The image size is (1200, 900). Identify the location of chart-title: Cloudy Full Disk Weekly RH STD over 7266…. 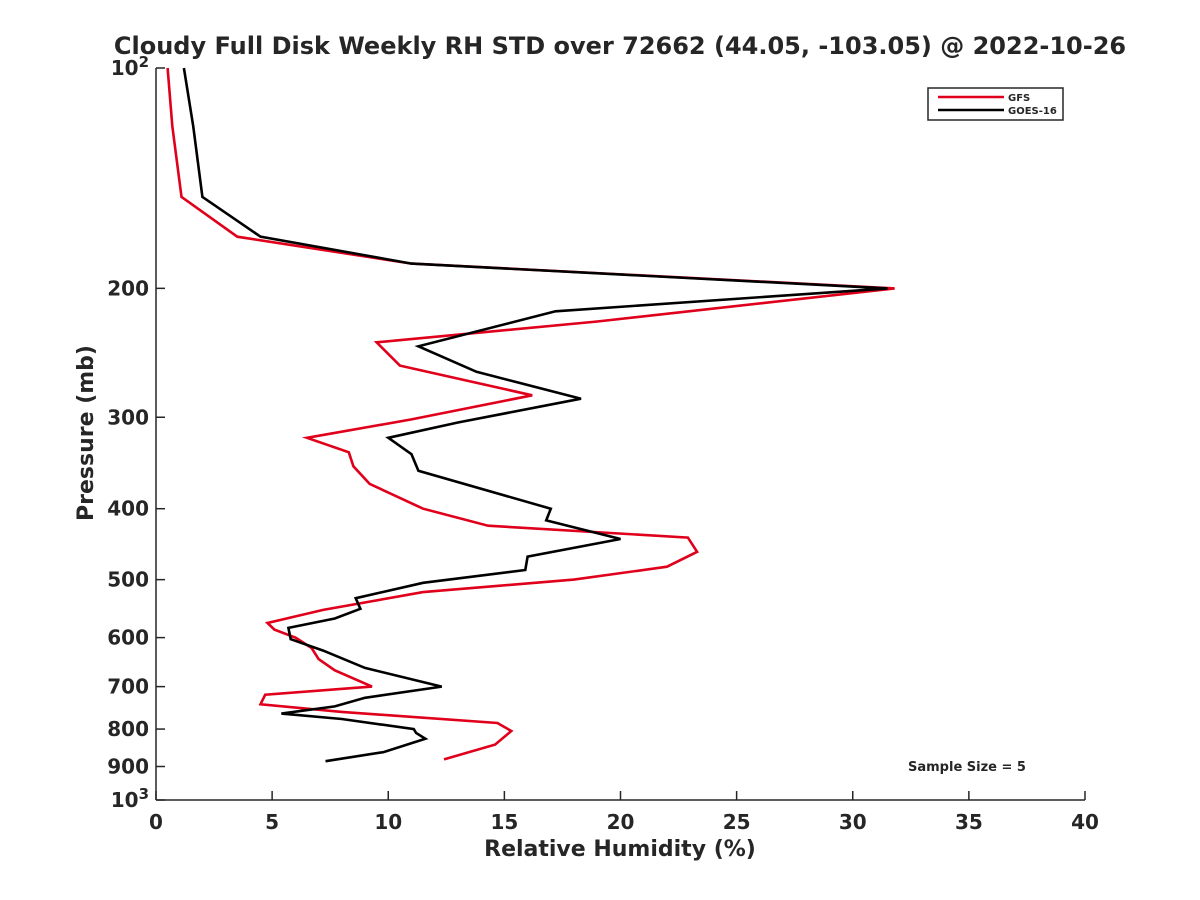
(620, 46).